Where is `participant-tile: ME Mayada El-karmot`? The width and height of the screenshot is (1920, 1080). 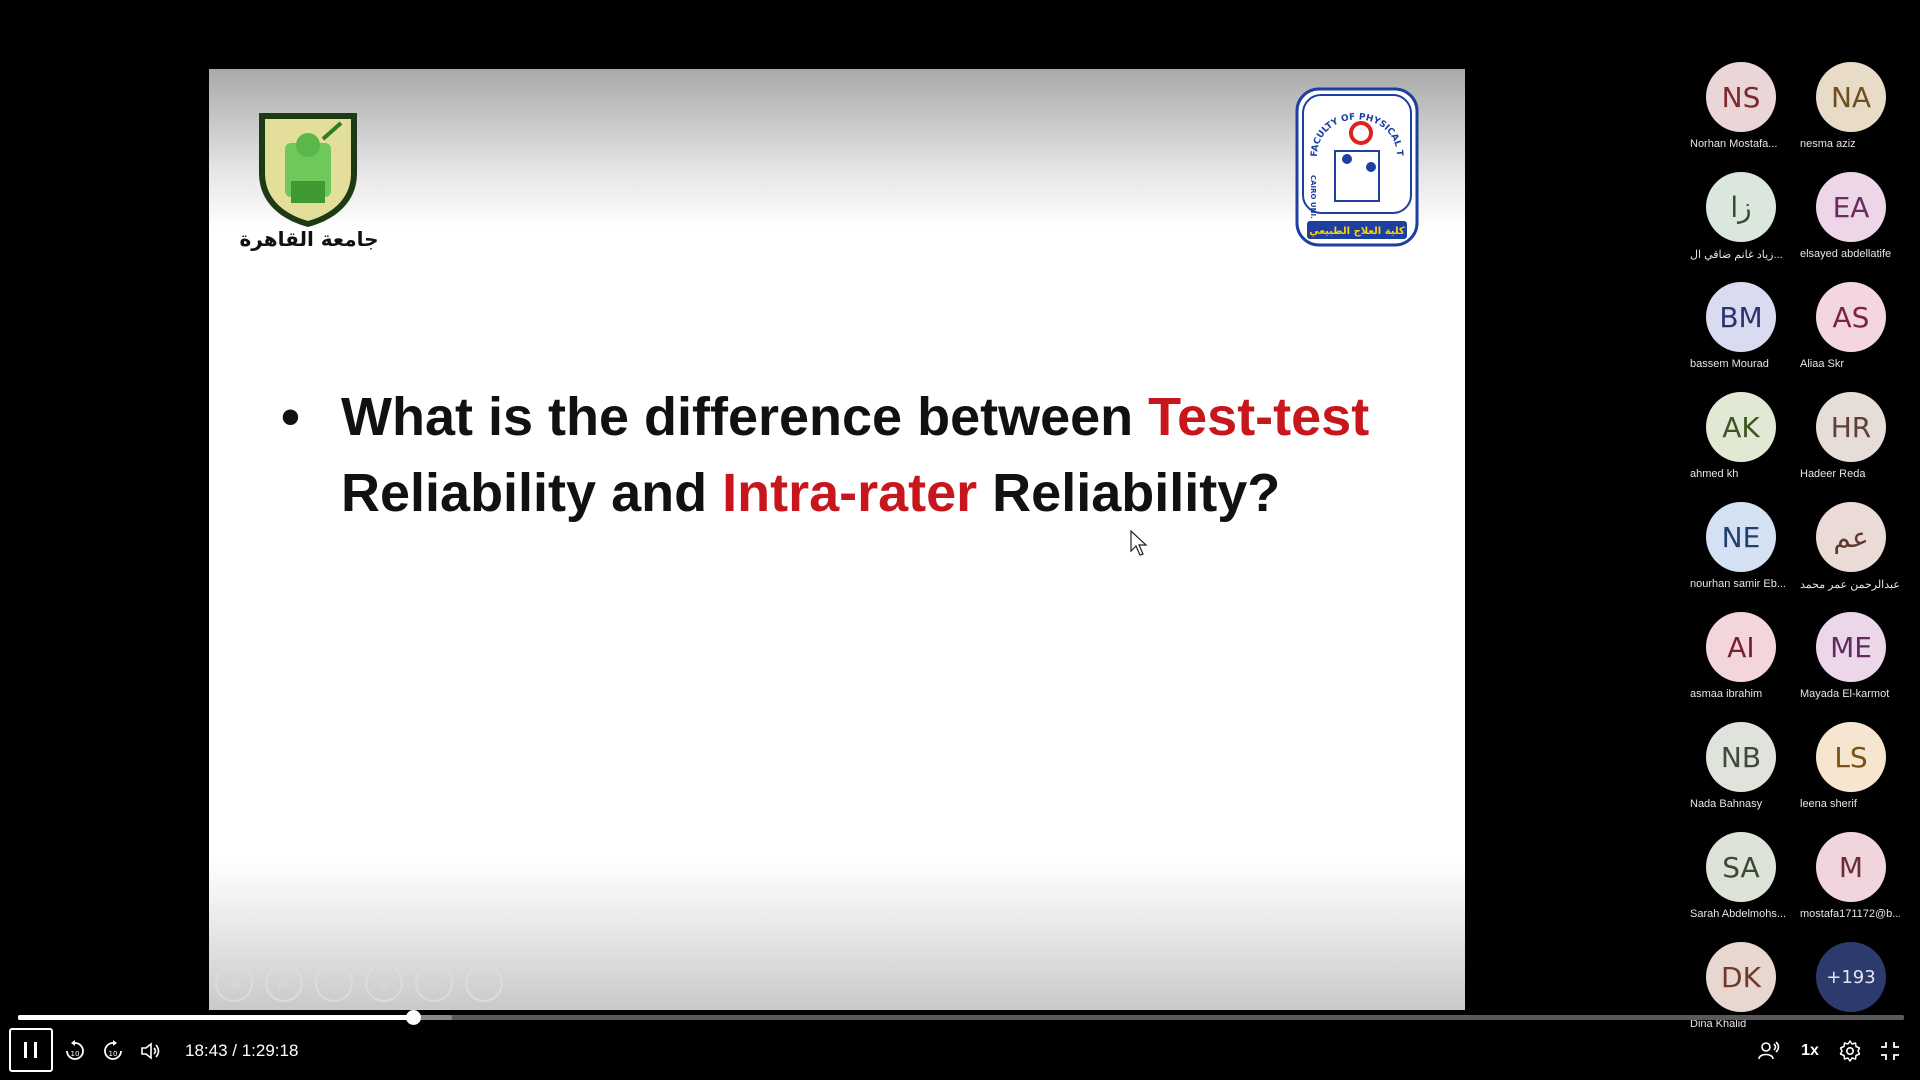 participant-tile: ME Mayada El-karmot is located at coordinates (1850, 656).